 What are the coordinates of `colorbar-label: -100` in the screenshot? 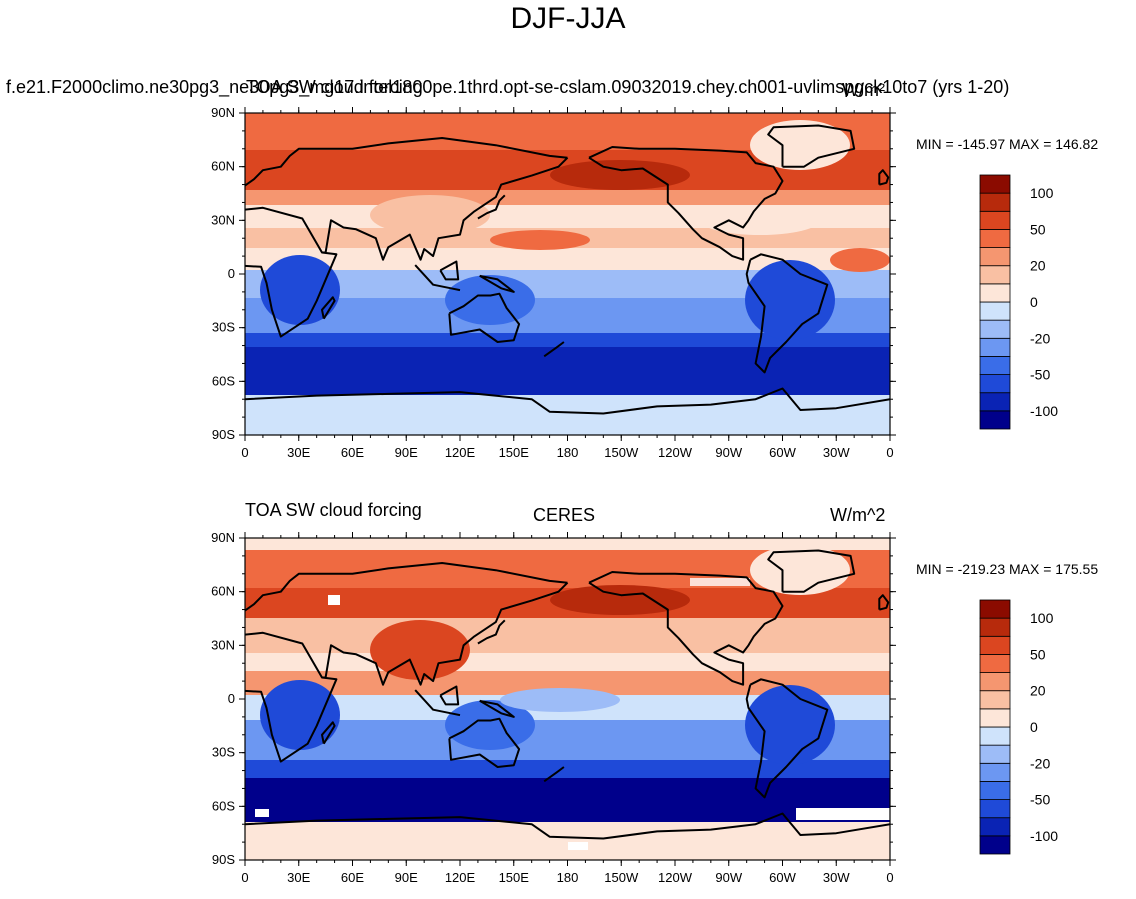 It's located at (1044, 411).